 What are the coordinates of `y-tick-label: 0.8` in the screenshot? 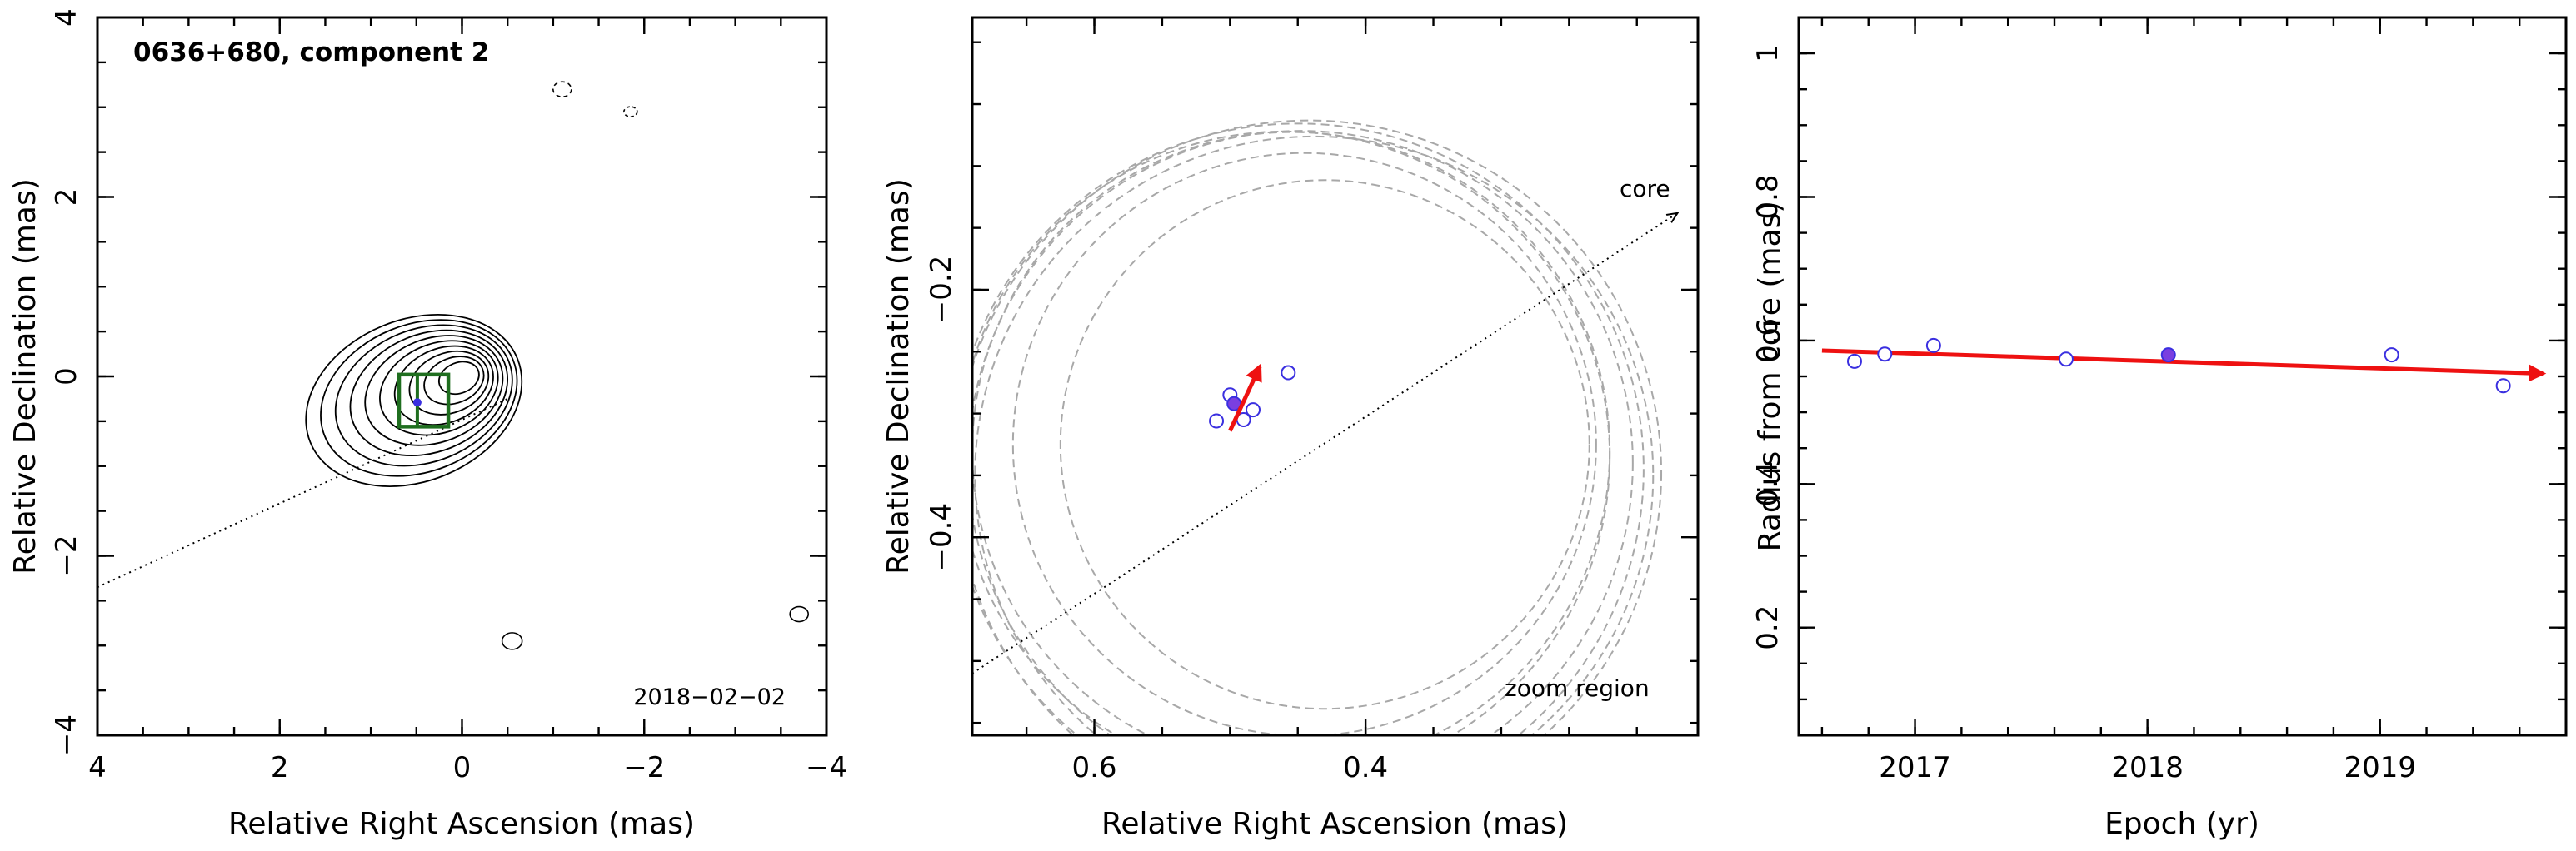 It's located at (1768, 196).